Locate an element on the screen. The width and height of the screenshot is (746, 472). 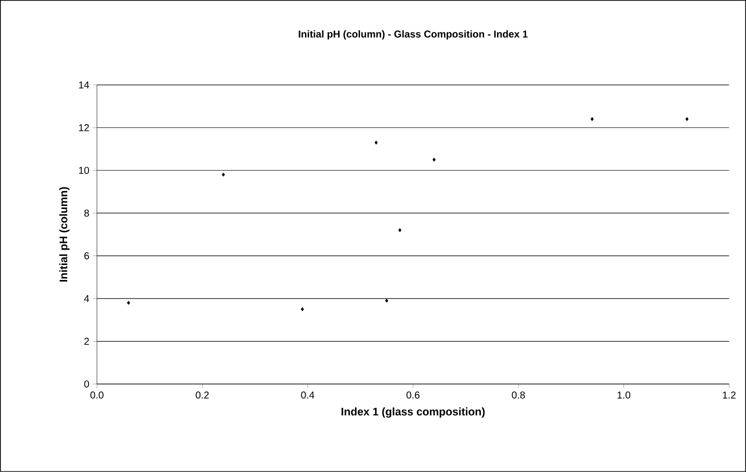
y-tick-label: 2 is located at coordinates (86, 341).